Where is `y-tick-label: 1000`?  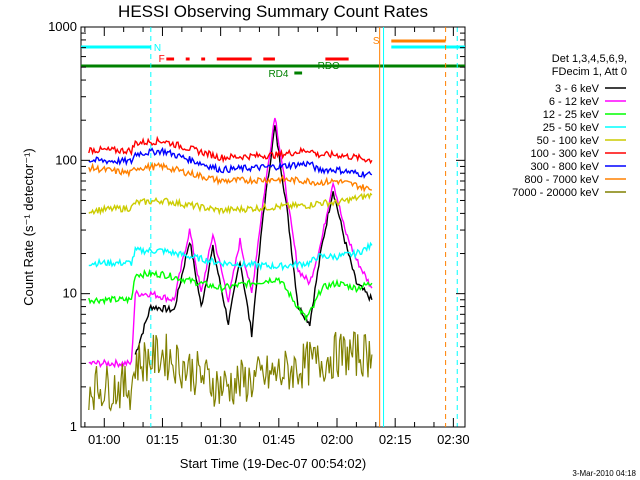 y-tick-label: 1000 is located at coordinates (62, 26).